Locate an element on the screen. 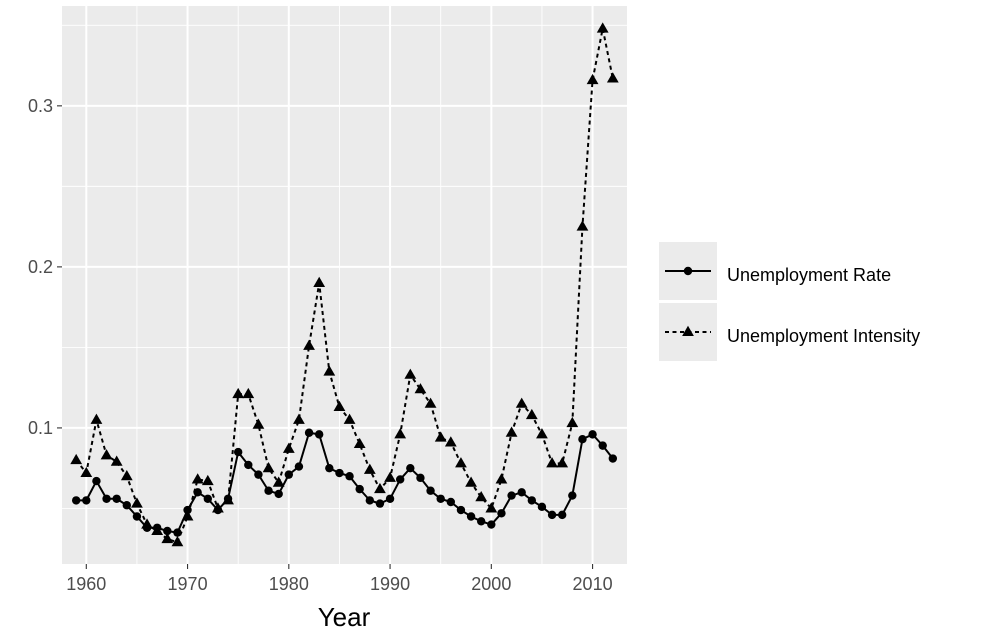 Image resolution: width=982 pixels, height=638 pixels. legend-key-marker-unemployment-rate is located at coordinates (688, 271).